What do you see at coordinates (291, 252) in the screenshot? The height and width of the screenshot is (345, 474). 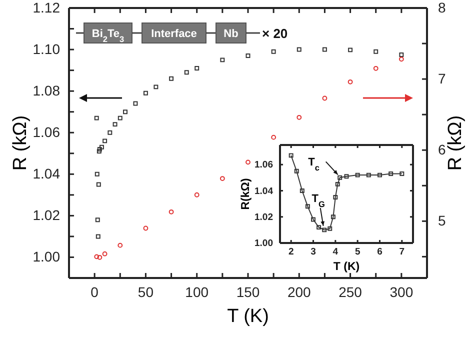 I see `x-tick-label: 2` at bounding box center [291, 252].